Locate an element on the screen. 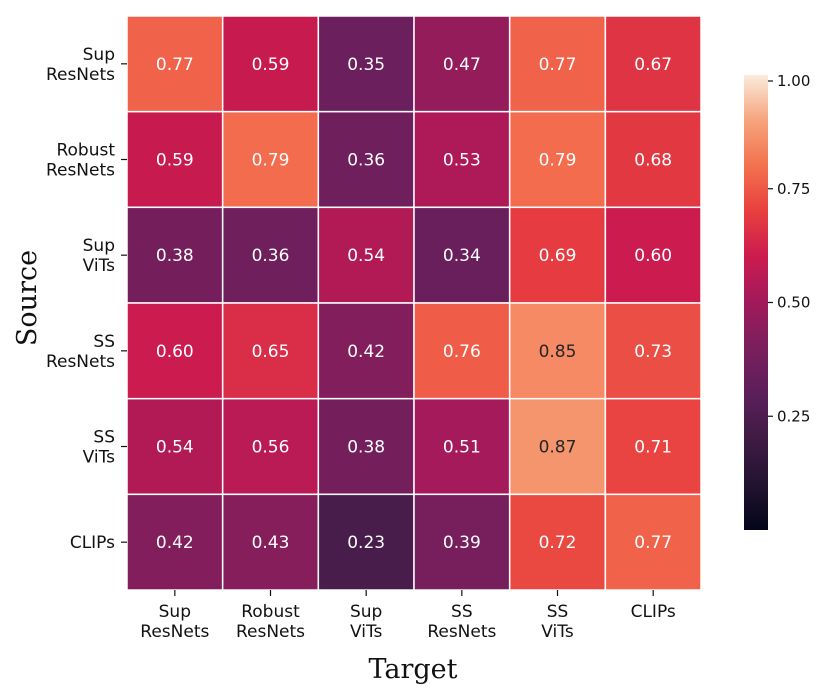 The height and width of the screenshot is (699, 830). cell-value-label: 0.73 is located at coordinates (653, 352).